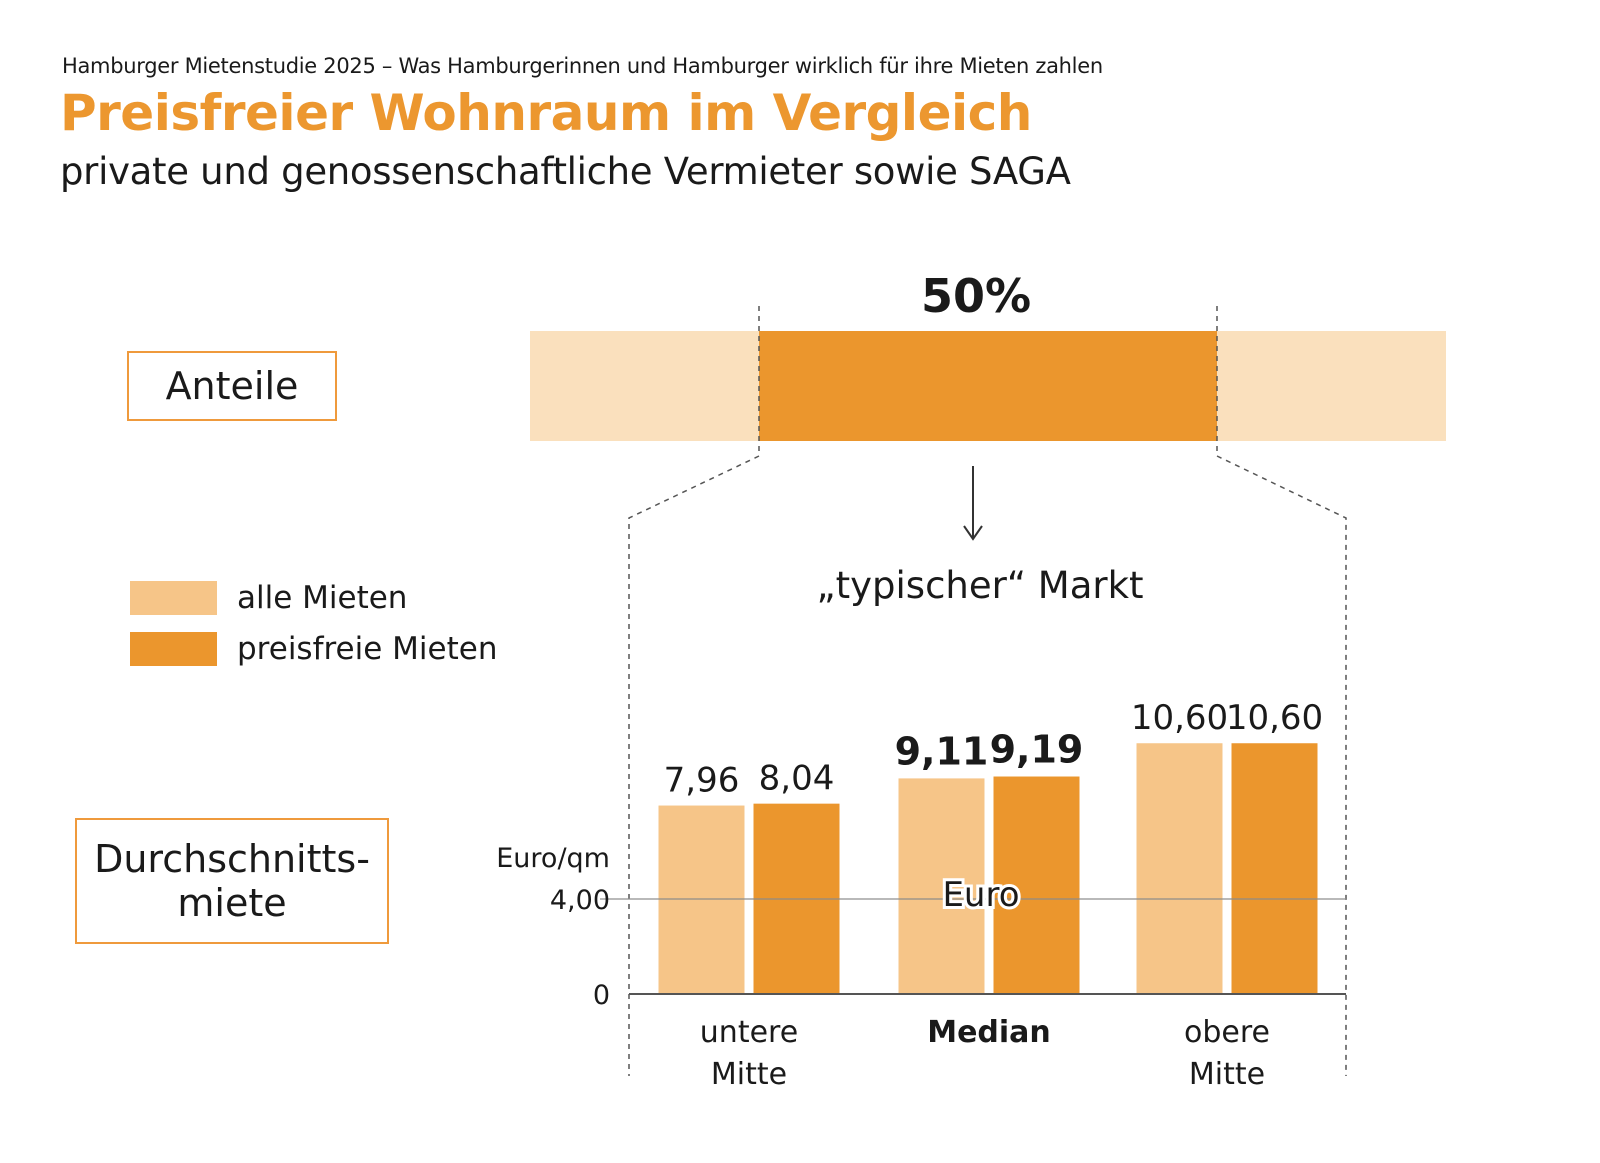  I want to click on durchschnittsmiete-label-box: Durchschnitts- miete, so click(232, 881).